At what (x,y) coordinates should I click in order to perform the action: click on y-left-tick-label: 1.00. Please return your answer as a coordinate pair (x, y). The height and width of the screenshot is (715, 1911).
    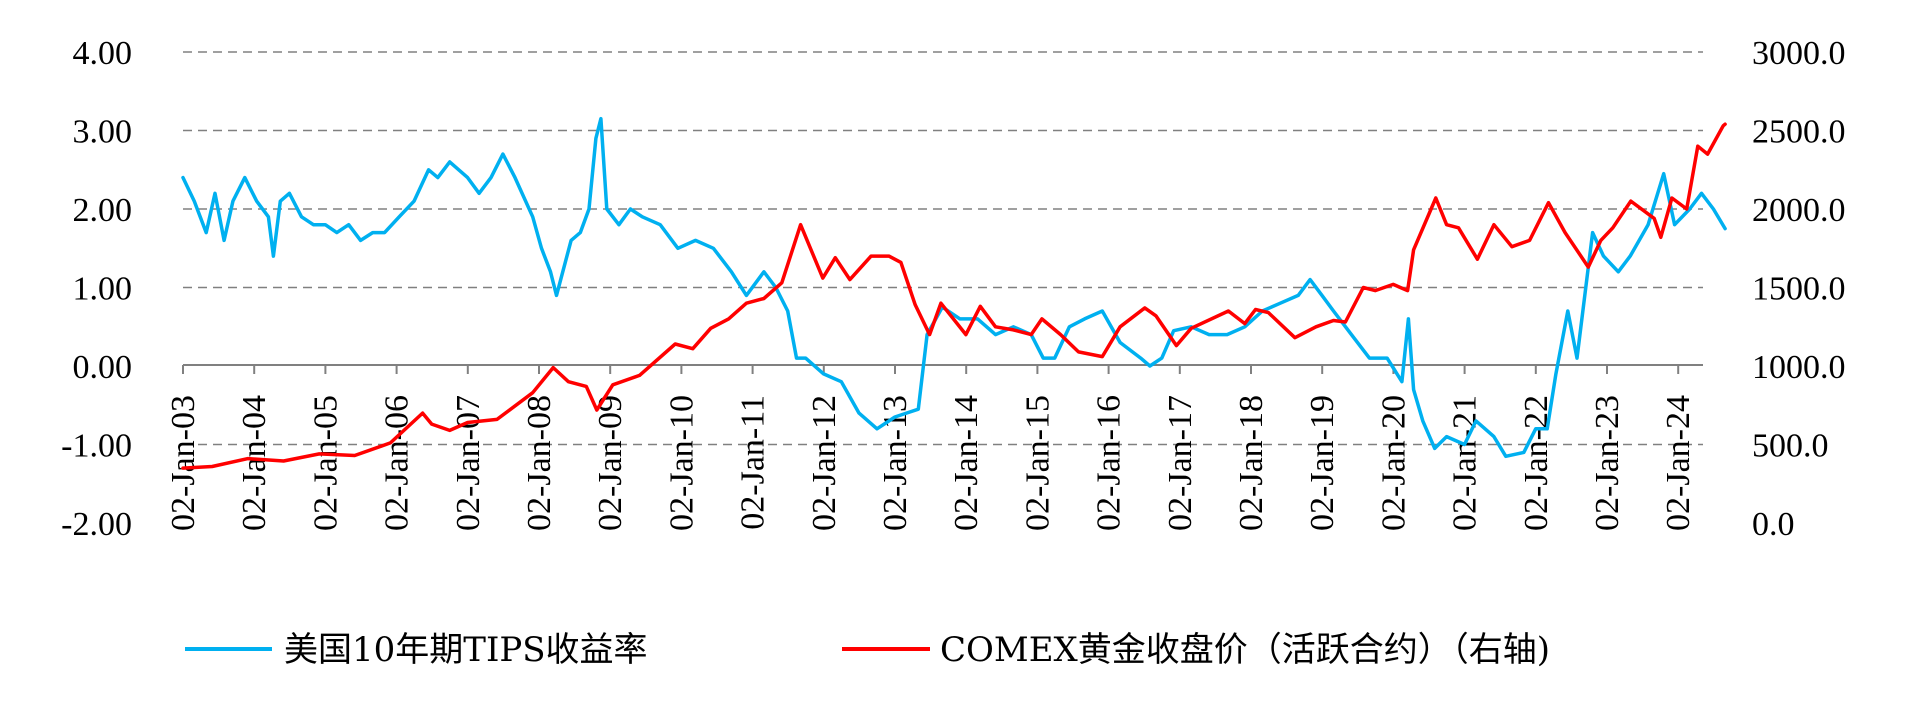
    Looking at the image, I should click on (103, 289).